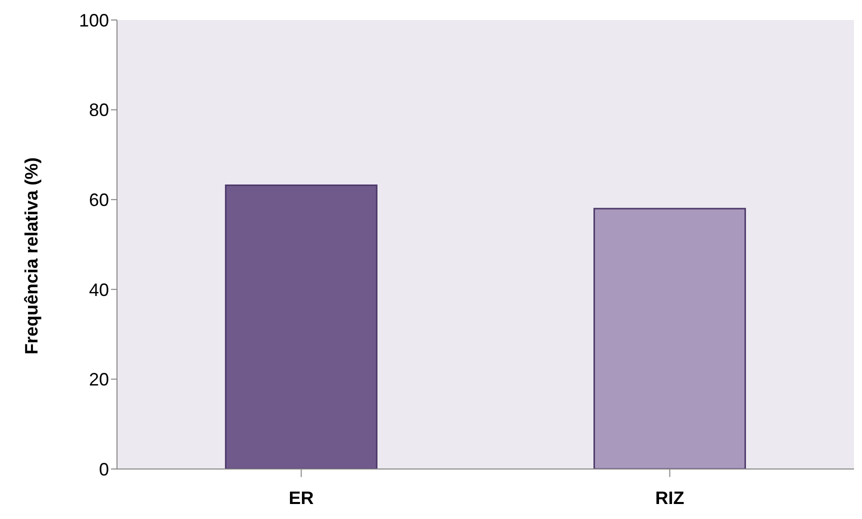 The width and height of the screenshot is (862, 519). I want to click on x-tick-label: ER, so click(301, 498).